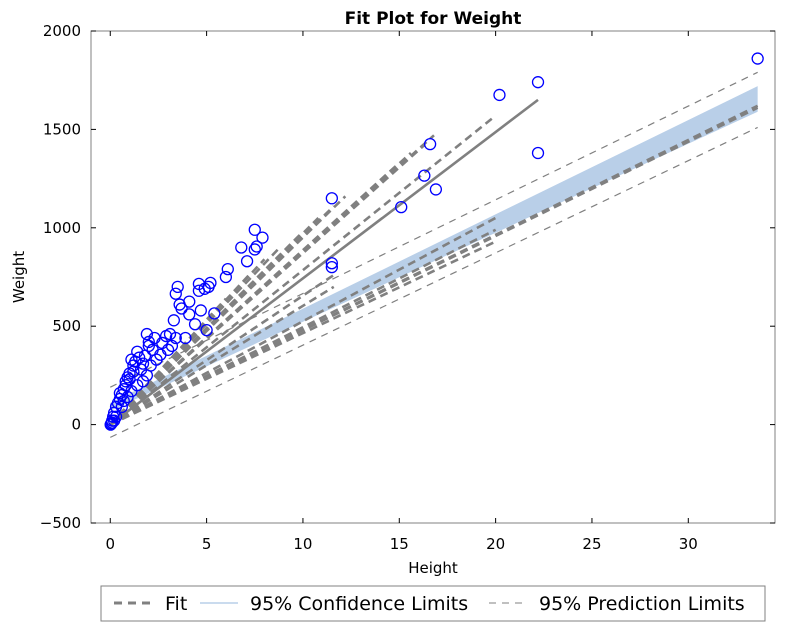 This screenshot has width=785, height=631. Describe the element at coordinates (110, 544) in the screenshot. I see `x-tick-label-0: 0` at that location.